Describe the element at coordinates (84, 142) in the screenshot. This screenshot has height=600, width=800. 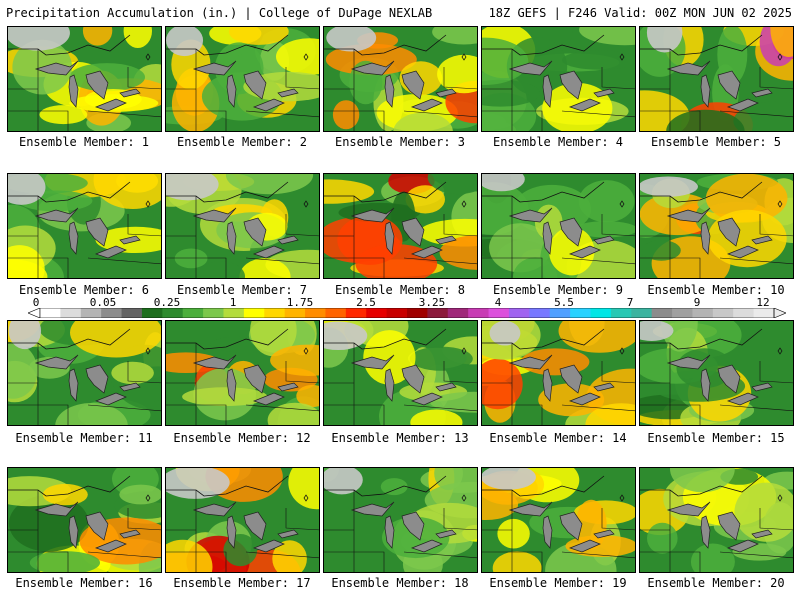
I see `ensemble-member-caption: Ensemble Member: 1` at that location.